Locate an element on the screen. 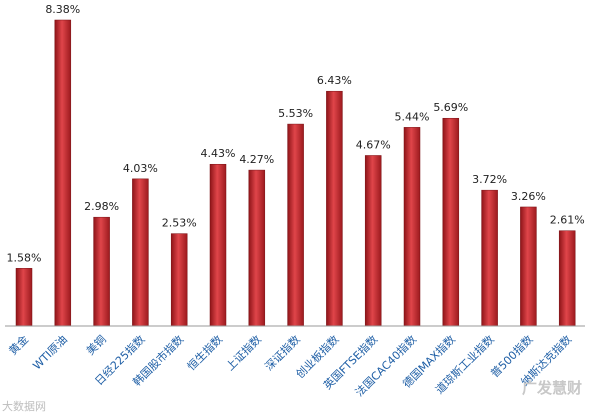  category-label: 美铜 is located at coordinates (95, 344).